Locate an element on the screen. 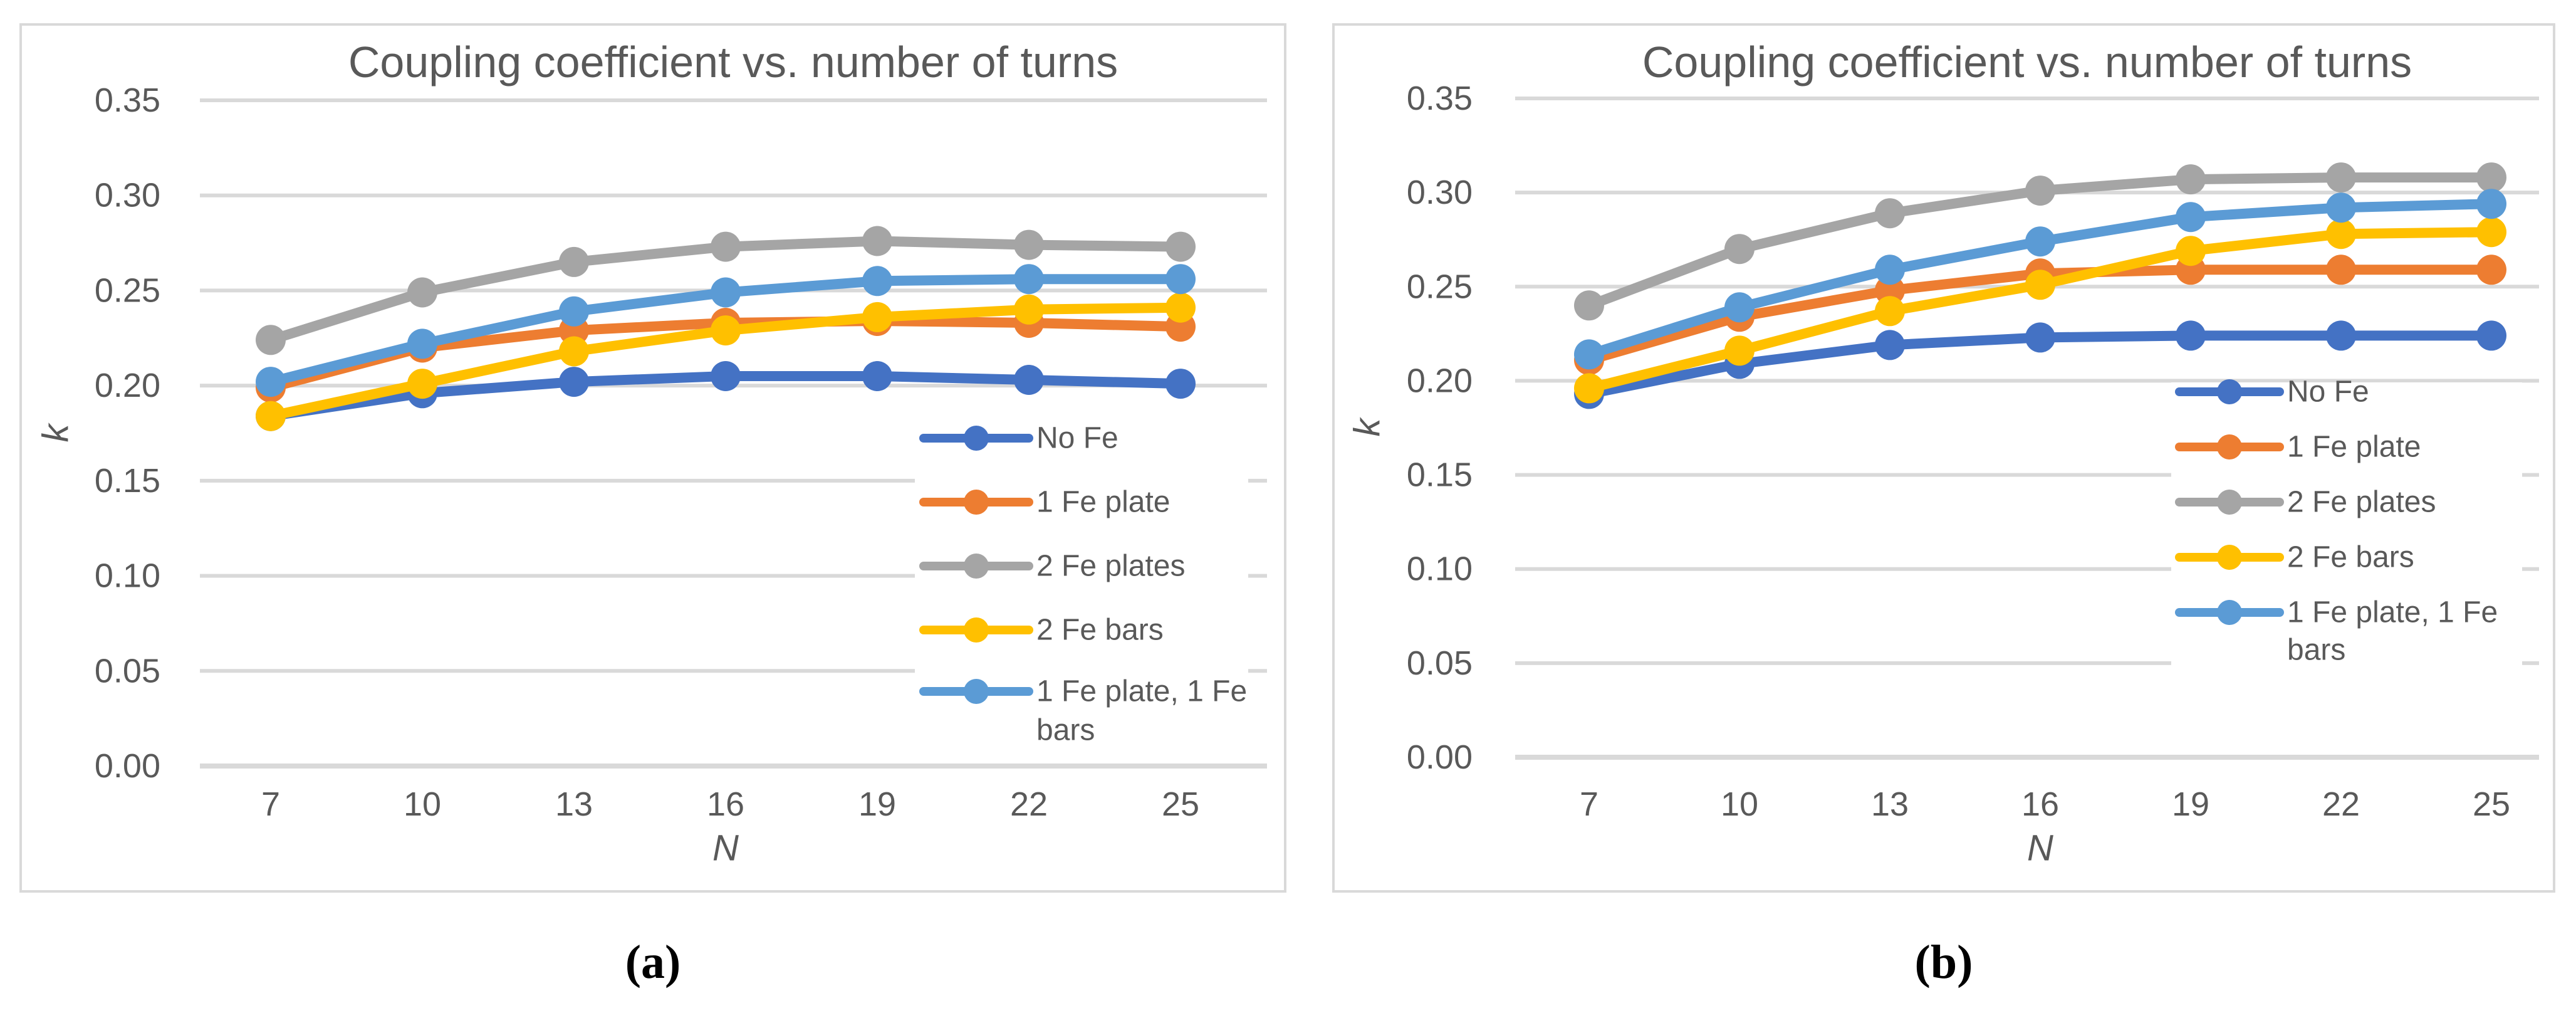 This screenshot has height=1013, width=2576. y-tick-label: 0.05 is located at coordinates (127, 671).